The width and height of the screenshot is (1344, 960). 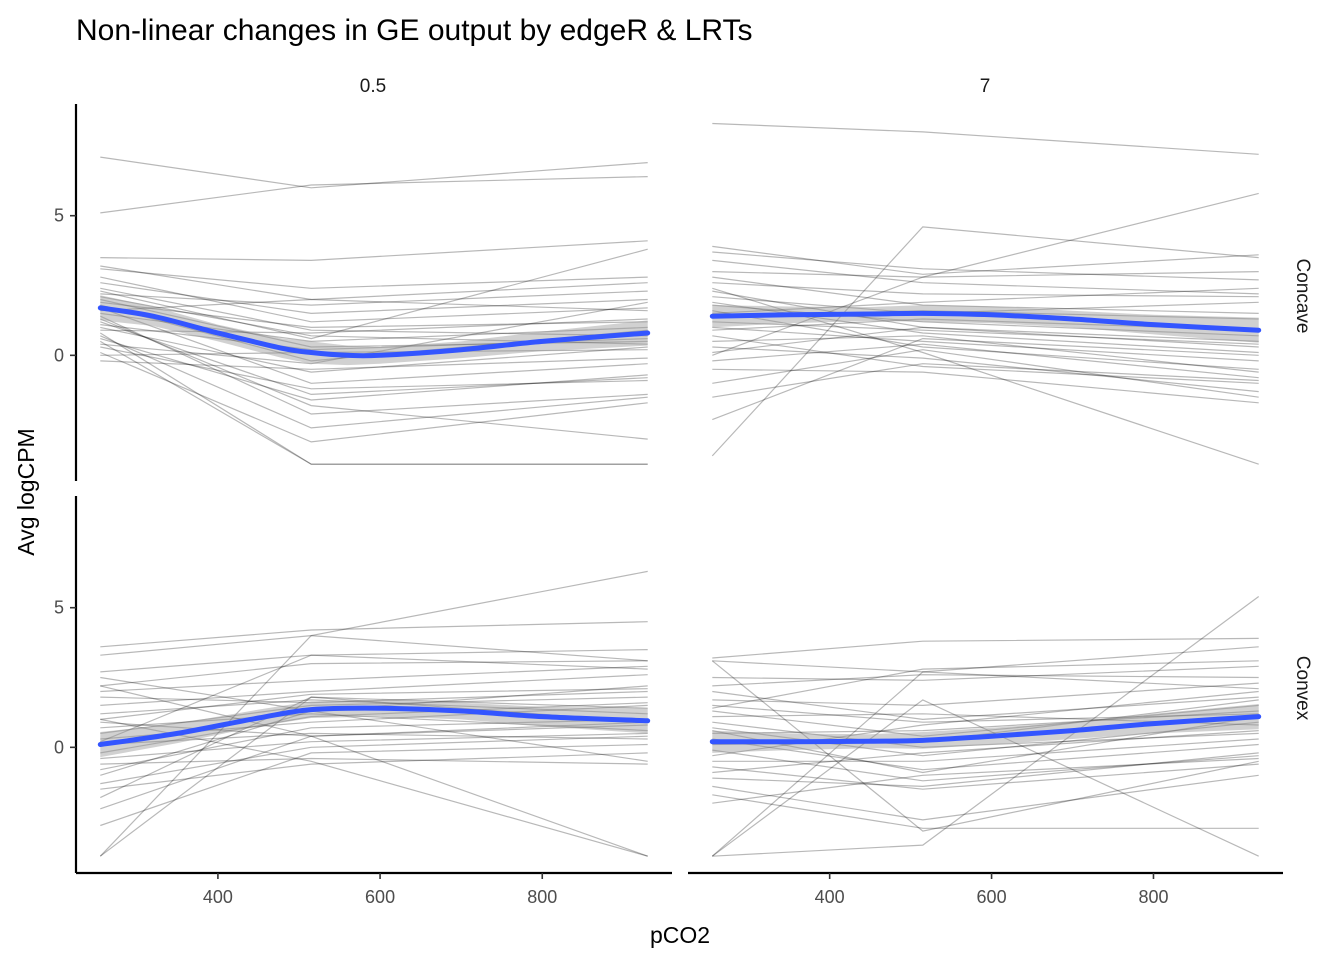 What do you see at coordinates (59, 355) in the screenshot?
I see `y-tick-label: 0` at bounding box center [59, 355].